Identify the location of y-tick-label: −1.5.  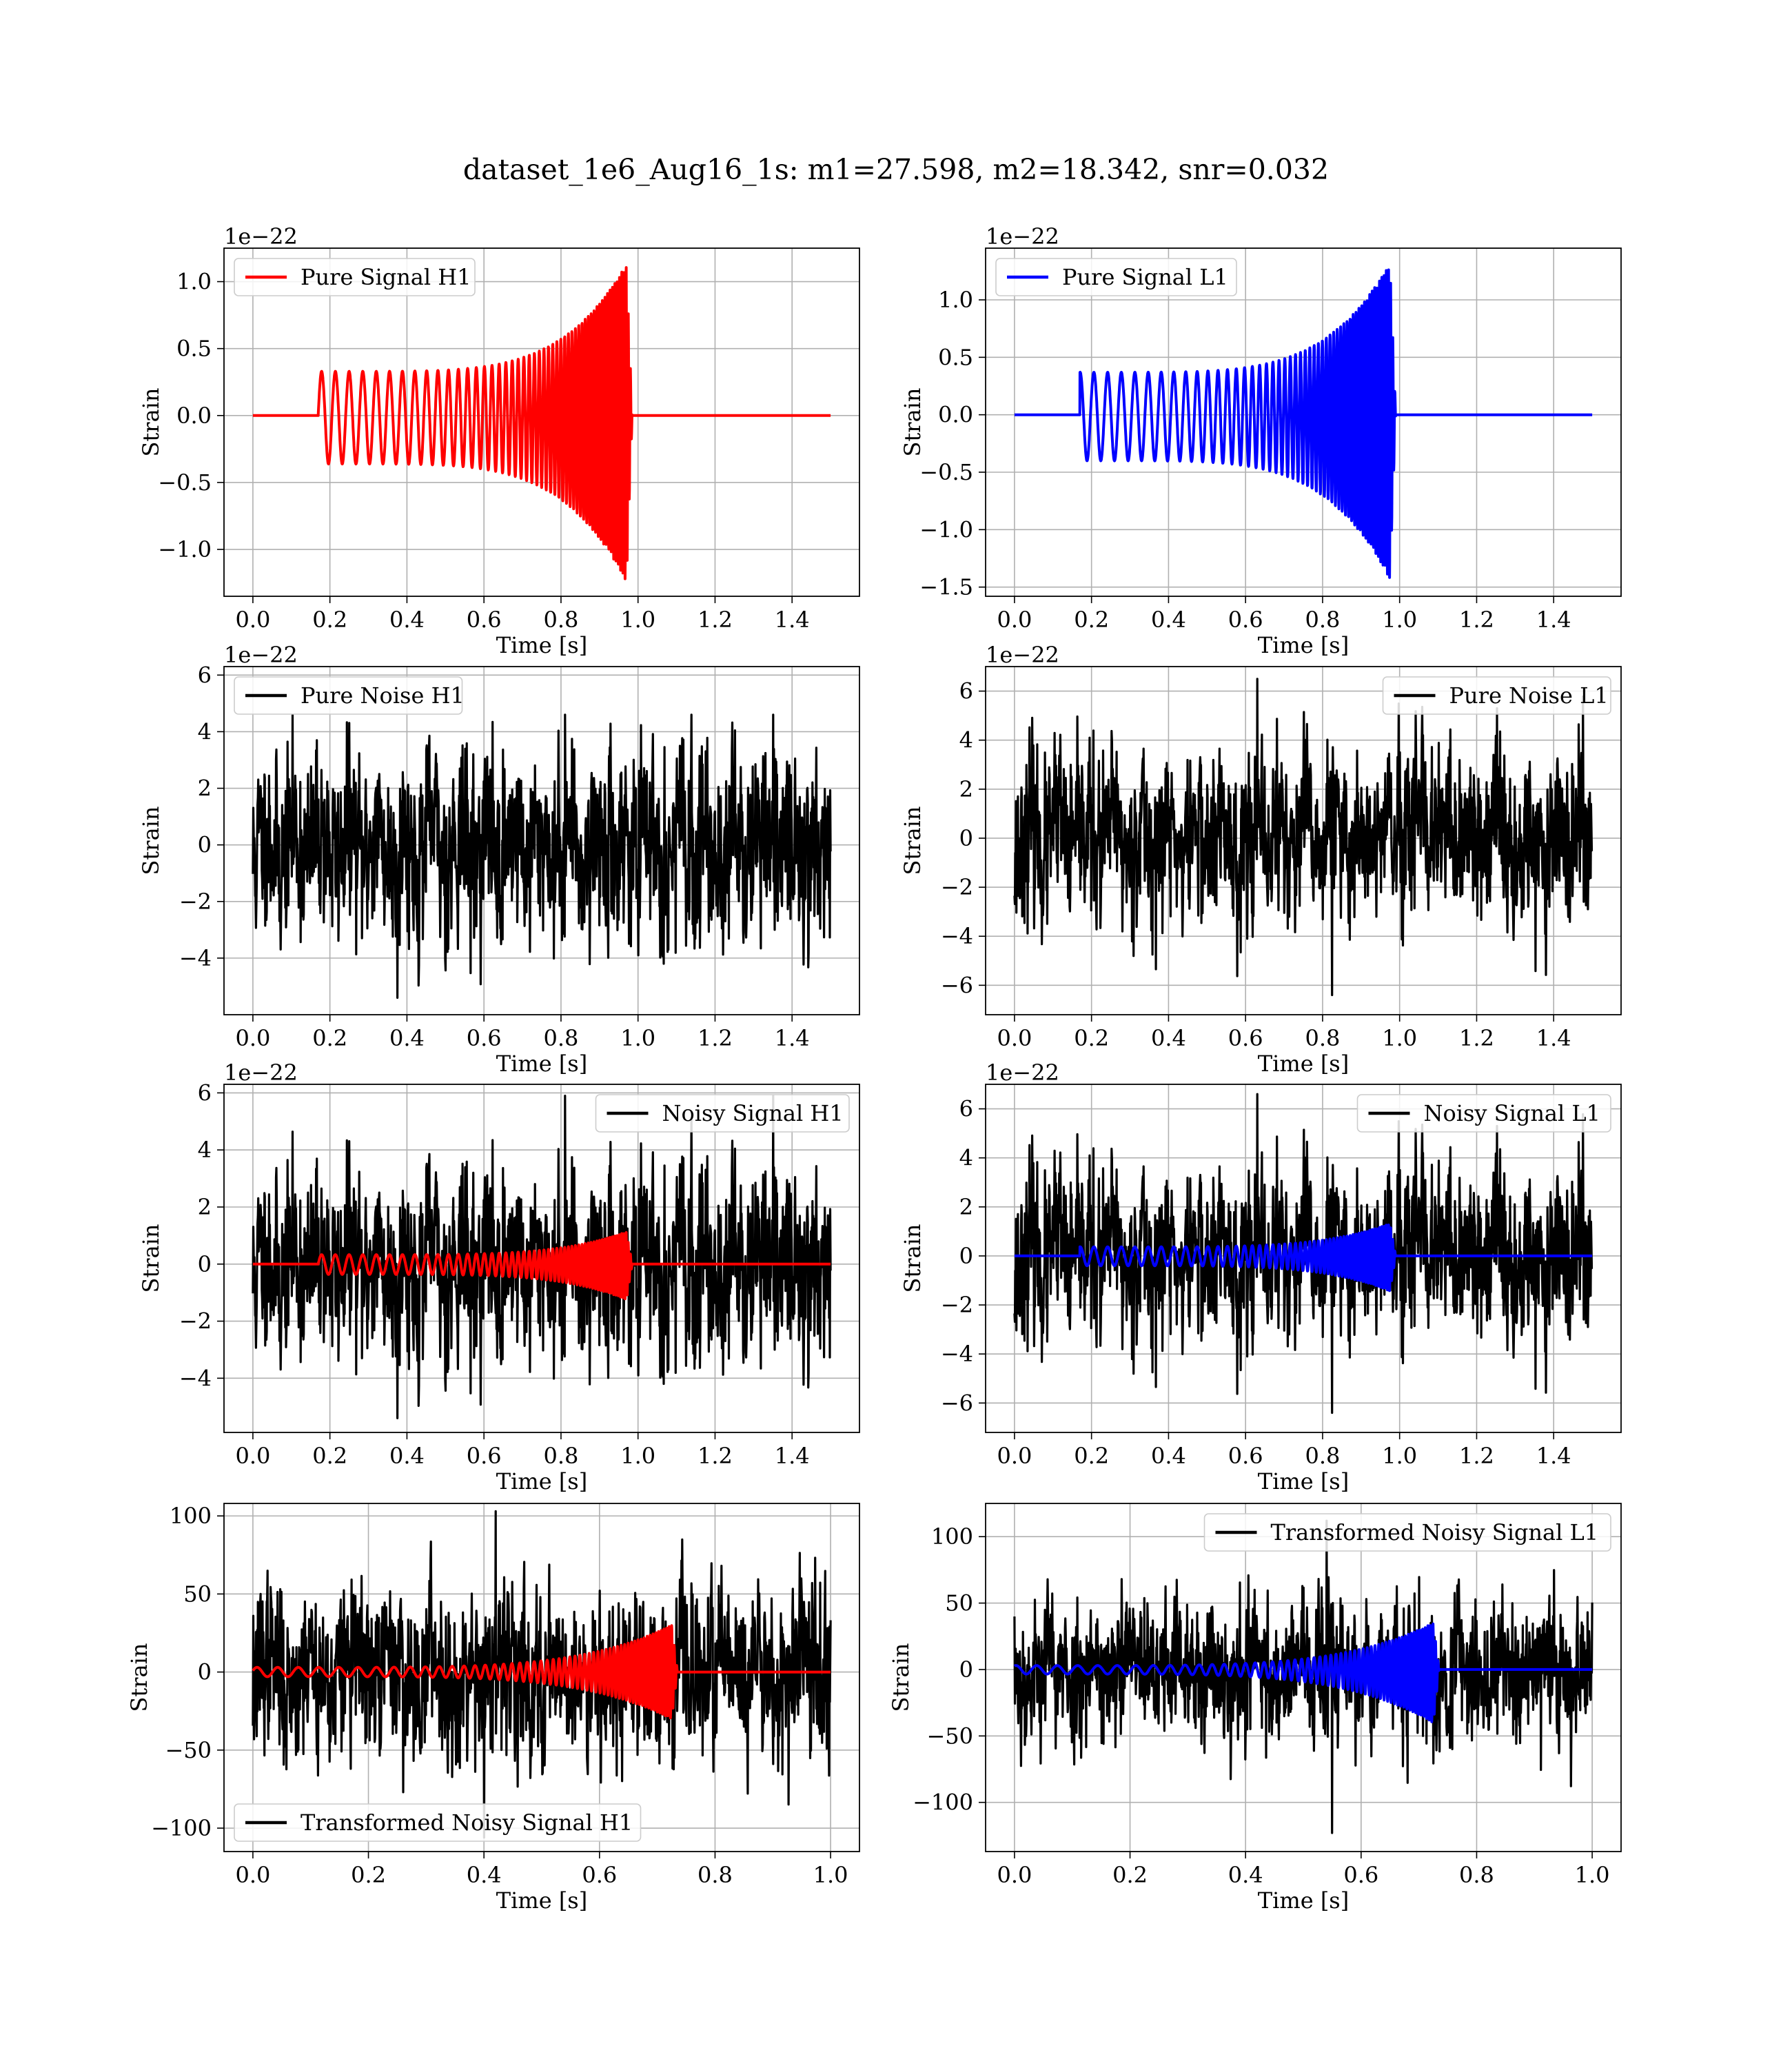
(946, 587).